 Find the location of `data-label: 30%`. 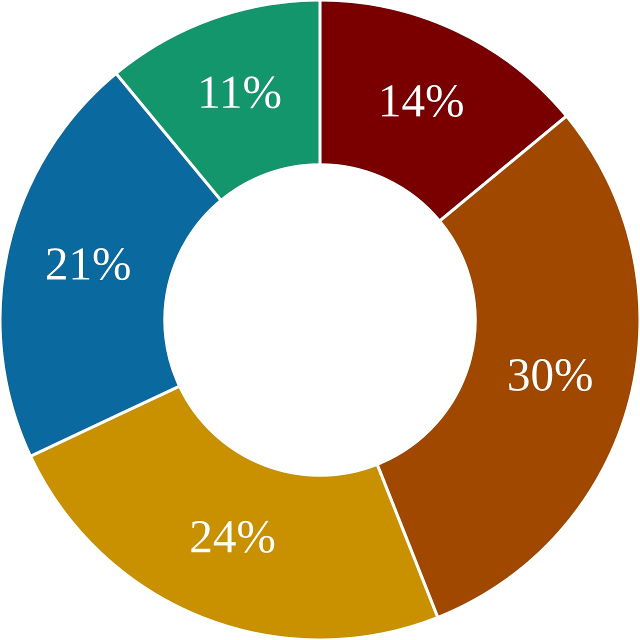

data-label: 30% is located at coordinates (550, 375).